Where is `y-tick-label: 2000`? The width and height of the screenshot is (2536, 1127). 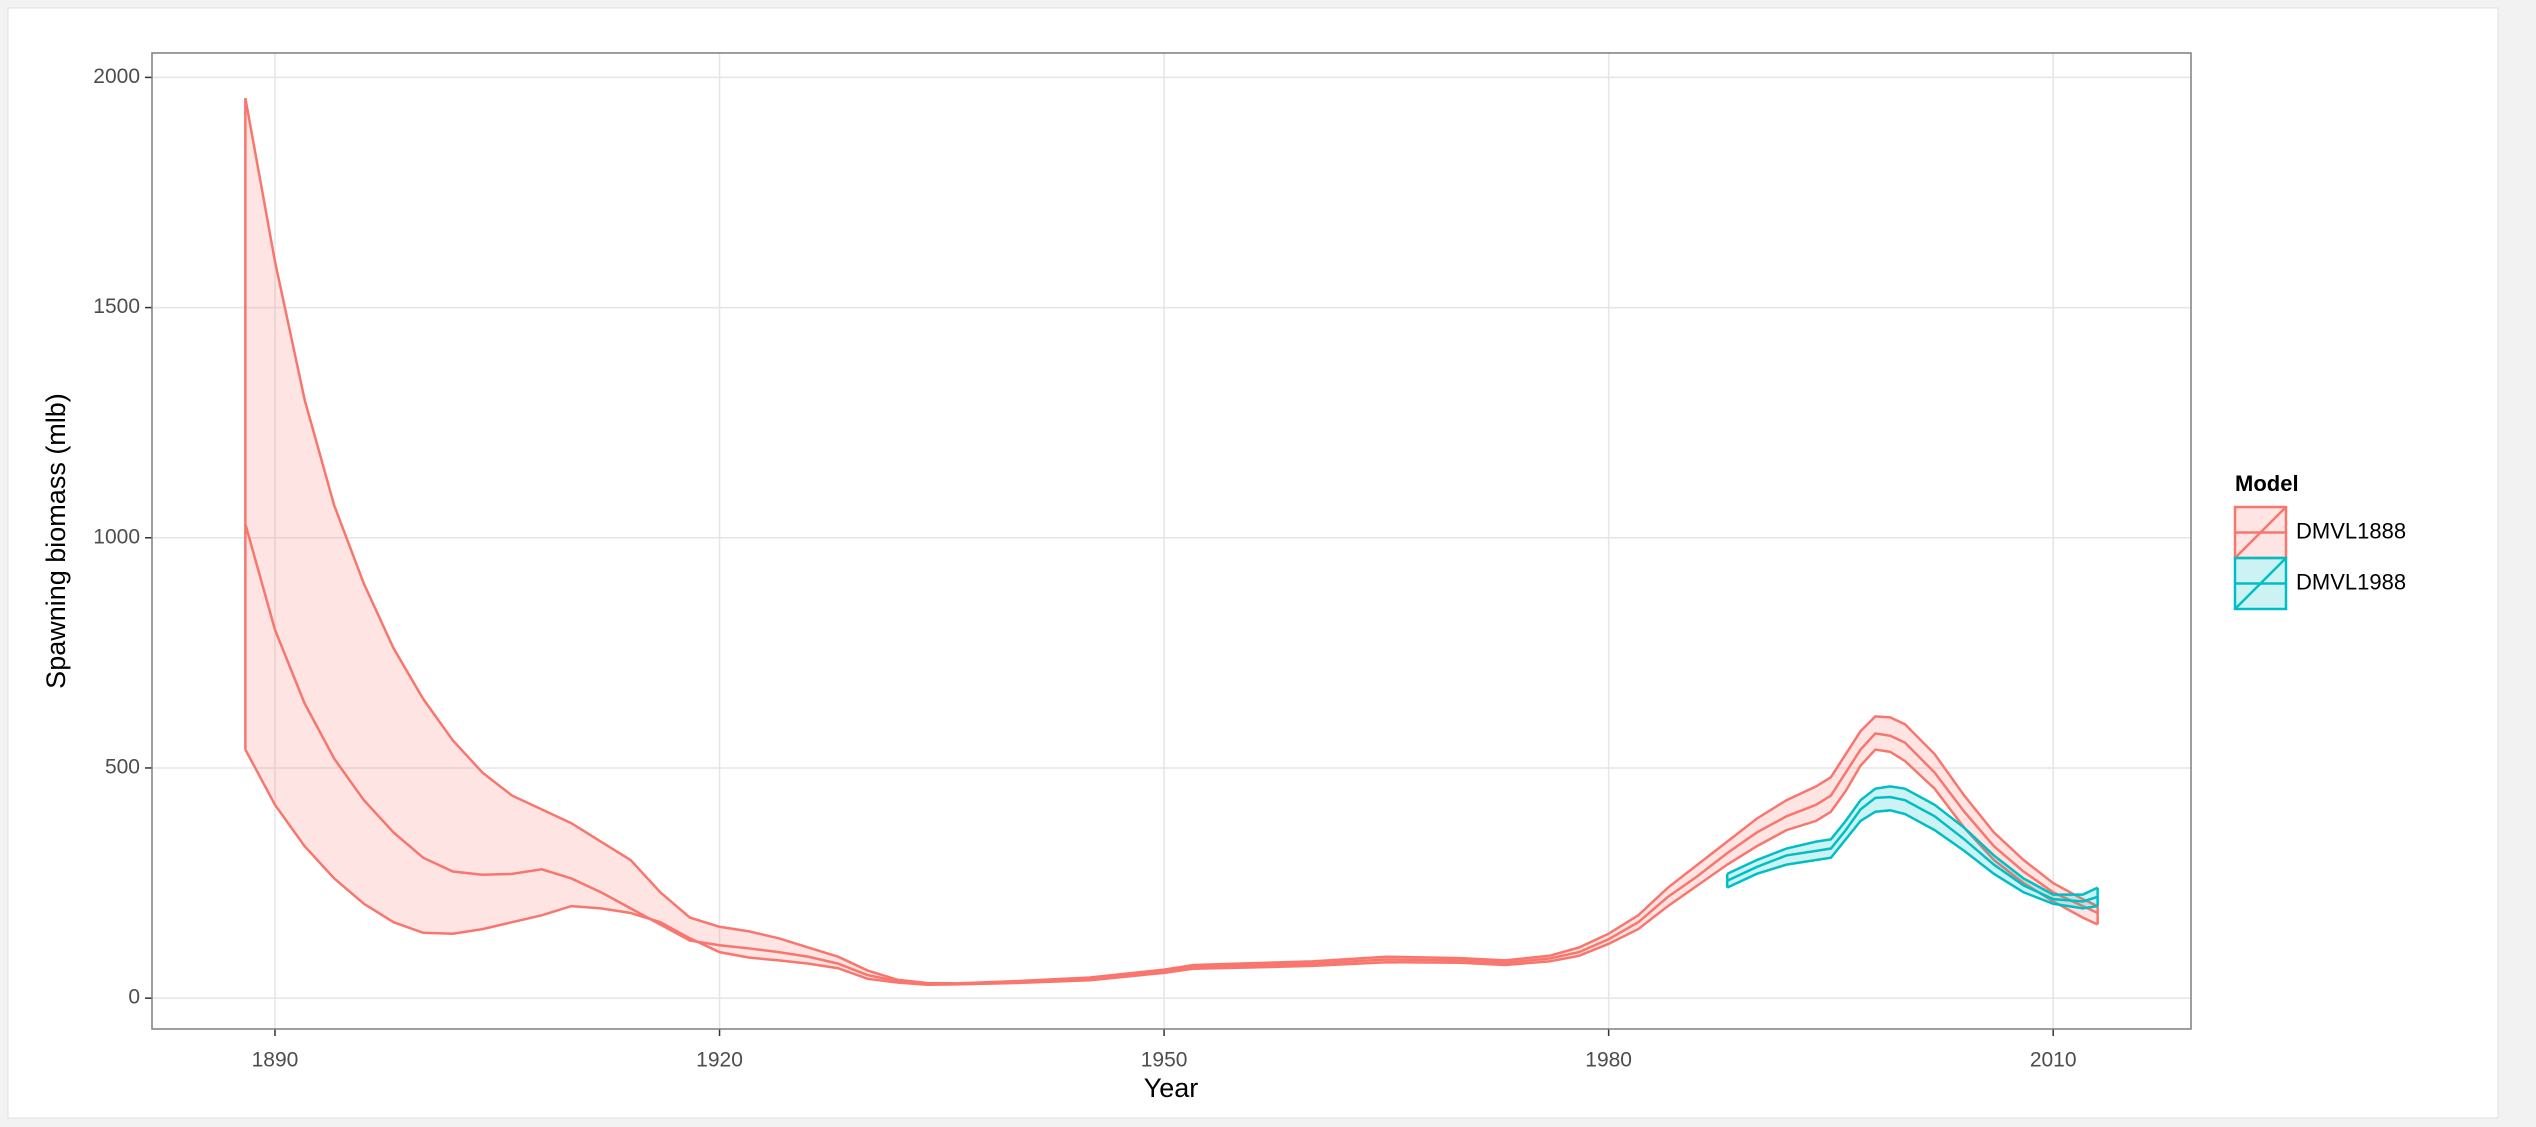 y-tick-label: 2000 is located at coordinates (116, 76).